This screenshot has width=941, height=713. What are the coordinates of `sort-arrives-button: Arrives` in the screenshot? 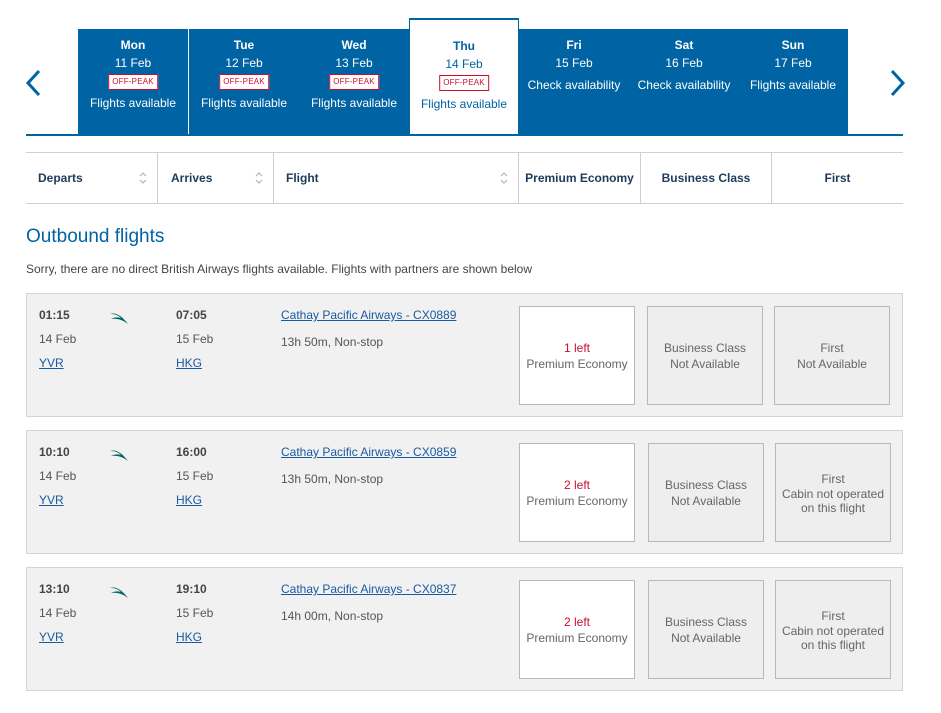 It's located at (215, 178).